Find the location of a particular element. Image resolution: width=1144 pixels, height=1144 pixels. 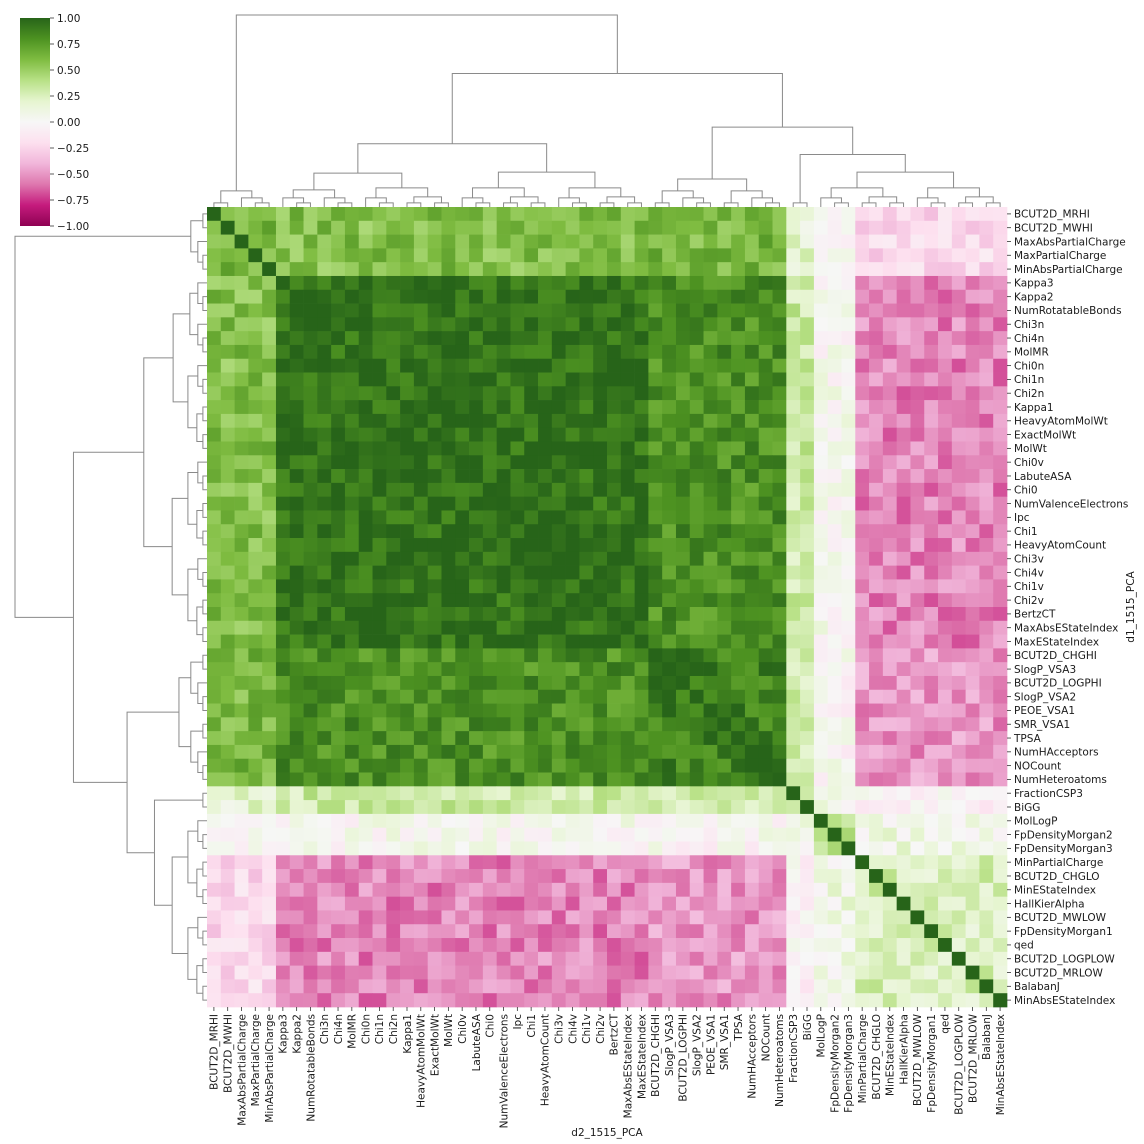

row-label: NumValenceElectrons is located at coordinates (1071, 504).